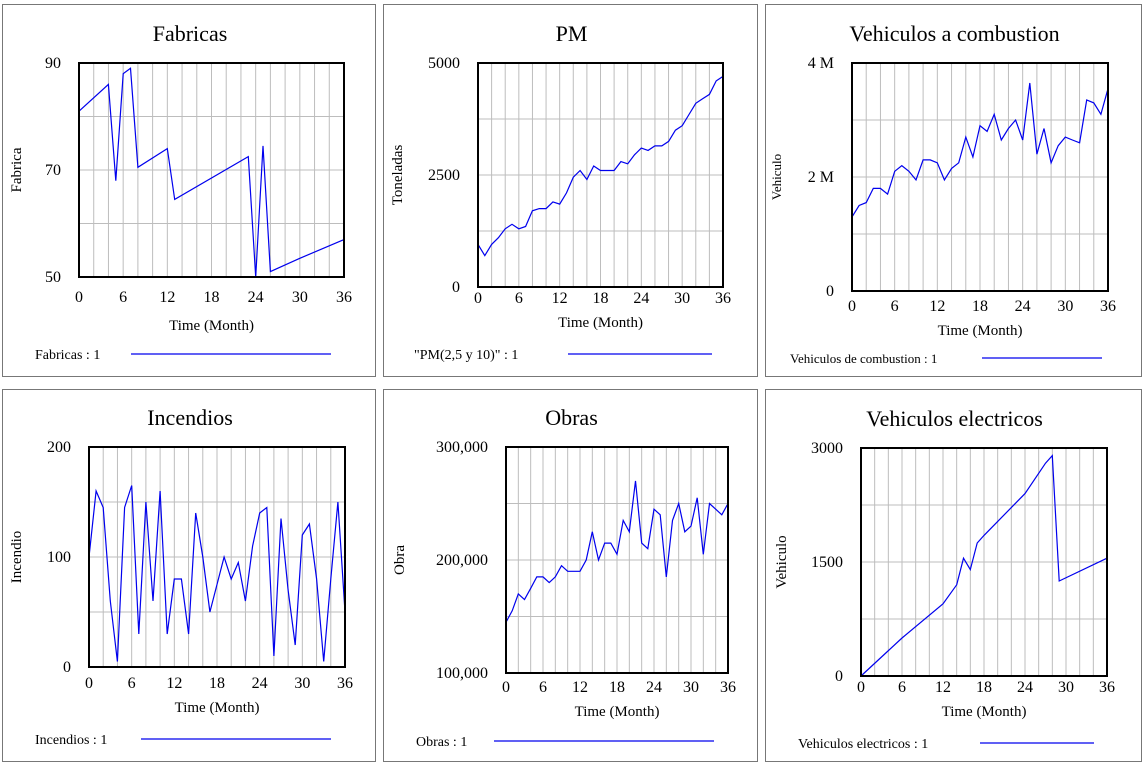  Describe the element at coordinates (398, 175) in the screenshot. I see `y-axis-label: Toneladas` at that location.